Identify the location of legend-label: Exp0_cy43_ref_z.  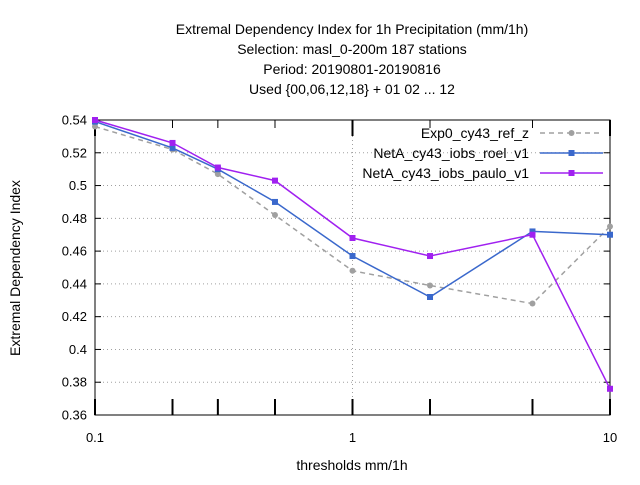
(475, 133).